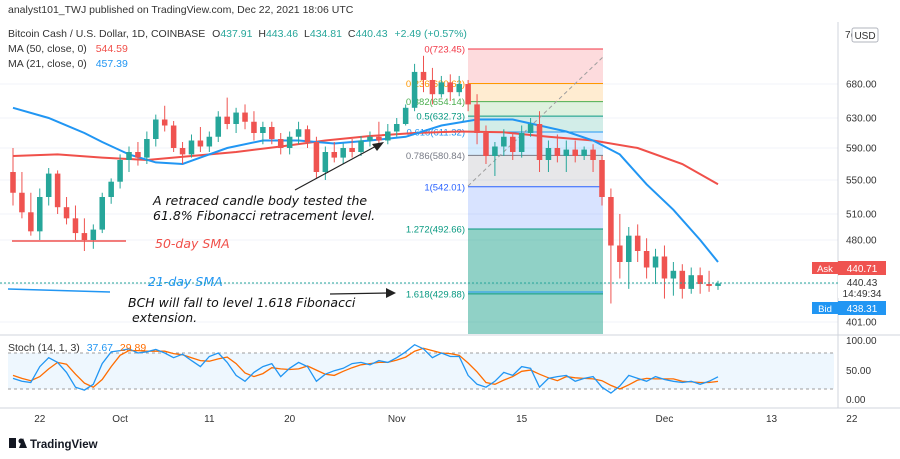  What do you see at coordinates (862, 309) in the screenshot?
I see `bid-value: 438.31` at bounding box center [862, 309].